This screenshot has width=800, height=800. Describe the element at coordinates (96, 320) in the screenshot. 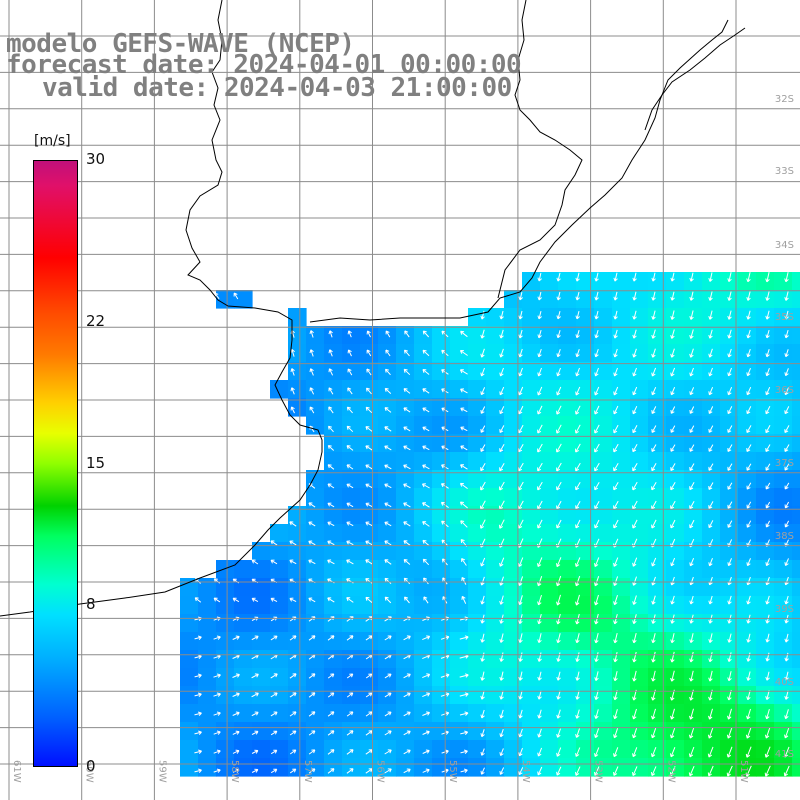

I see `colorbar-tick-label: 22` at that location.